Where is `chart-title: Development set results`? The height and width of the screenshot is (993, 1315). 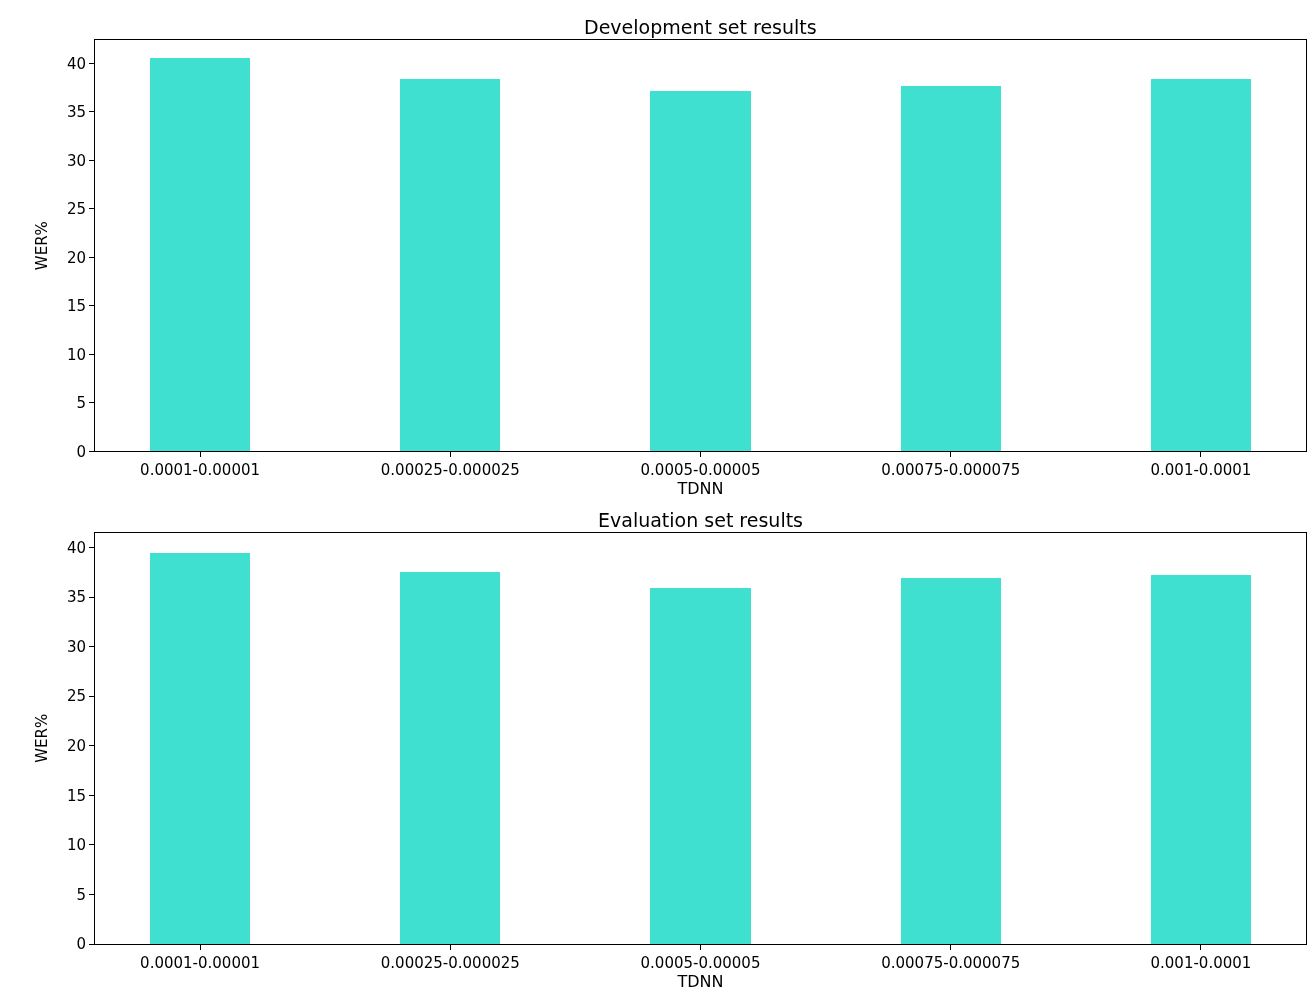 chart-title: Development set results is located at coordinates (700, 27).